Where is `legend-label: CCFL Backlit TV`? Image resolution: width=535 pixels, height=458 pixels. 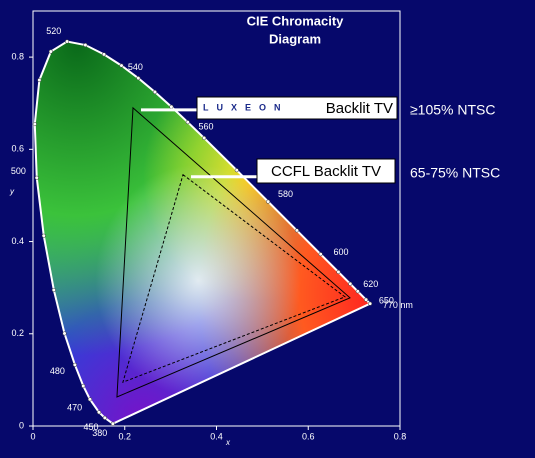
legend-label: CCFL Backlit TV is located at coordinates (326, 171).